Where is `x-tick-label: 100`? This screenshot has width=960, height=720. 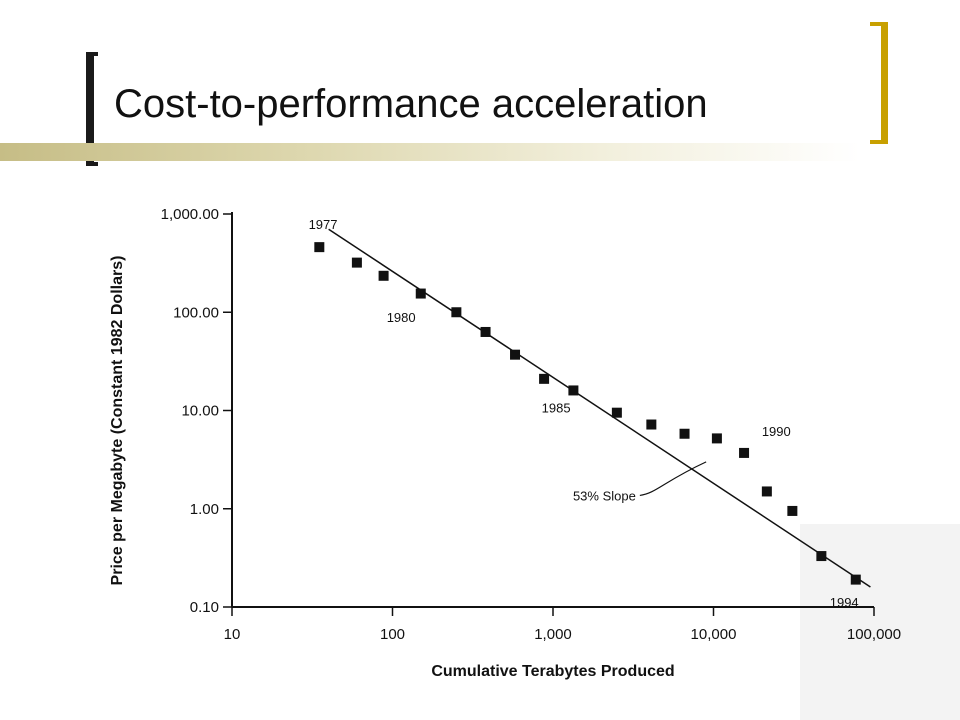
x-tick-label: 100 is located at coordinates (392, 634).